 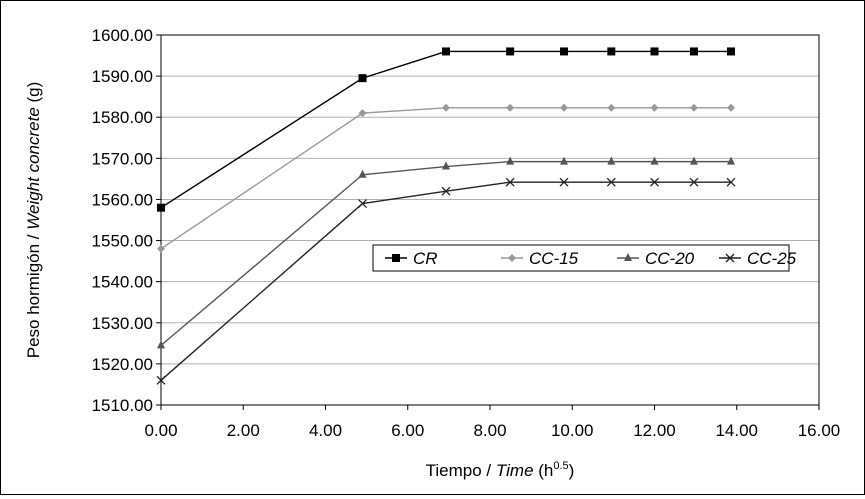 I want to click on x-tick-label: 2.00, so click(x=243, y=430).